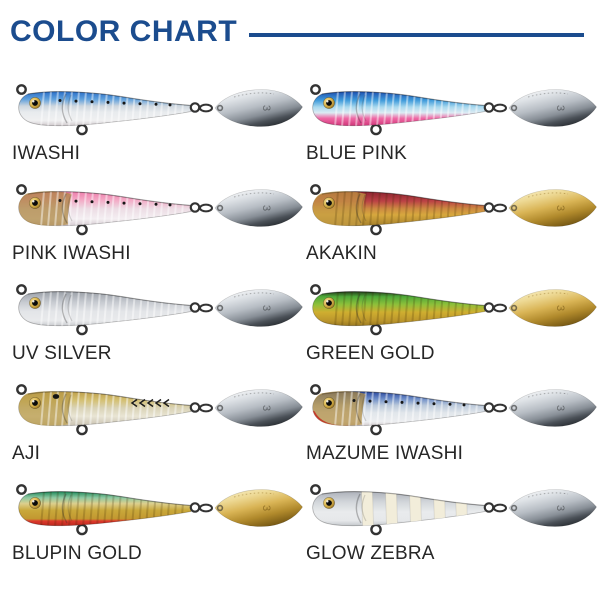 The image size is (600, 600). What do you see at coordinates (77, 553) in the screenshot?
I see `lure-label: BLUPIN GOLD` at bounding box center [77, 553].